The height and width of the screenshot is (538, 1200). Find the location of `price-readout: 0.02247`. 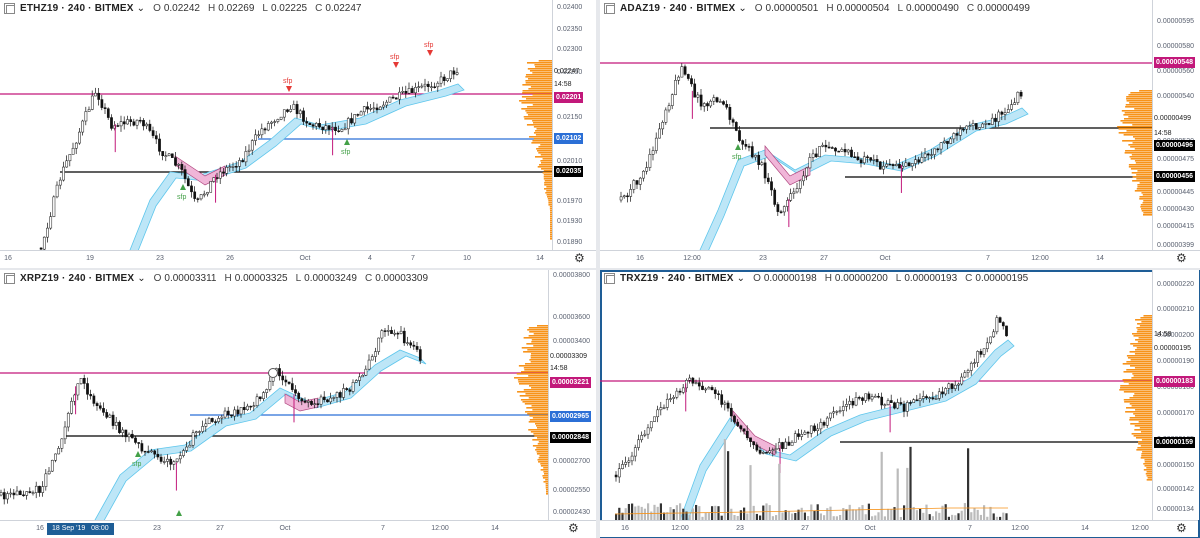

price-readout: 0.02247 is located at coordinates (567, 71).